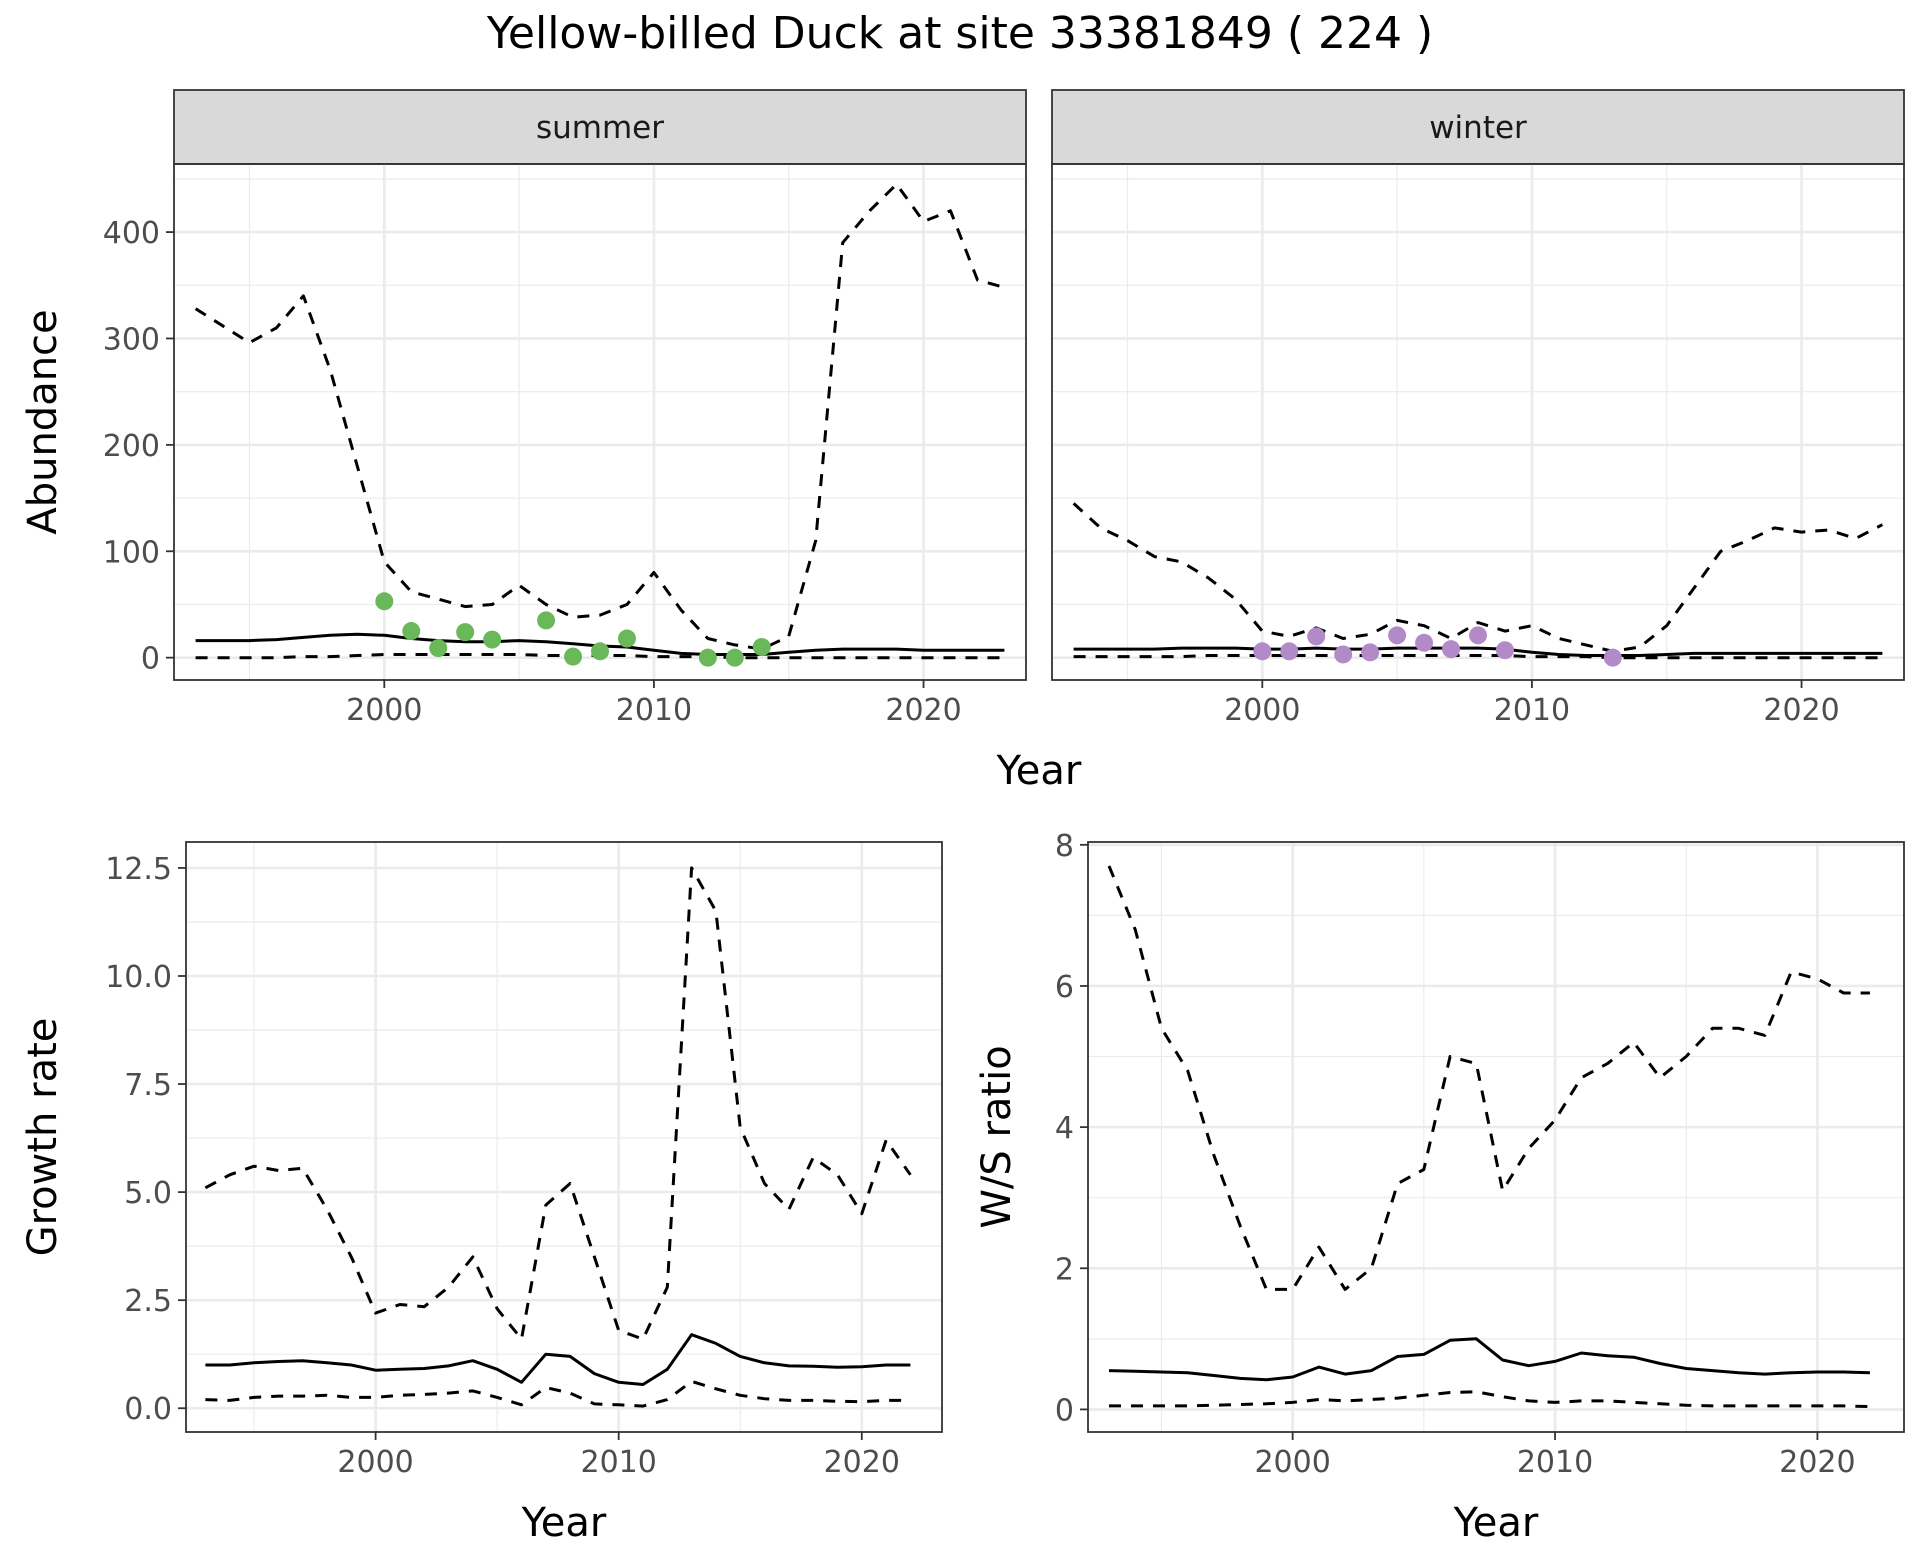 This screenshot has height=1564, width=1920. I want to click on facet-strip-label-summer: summer, so click(600, 128).